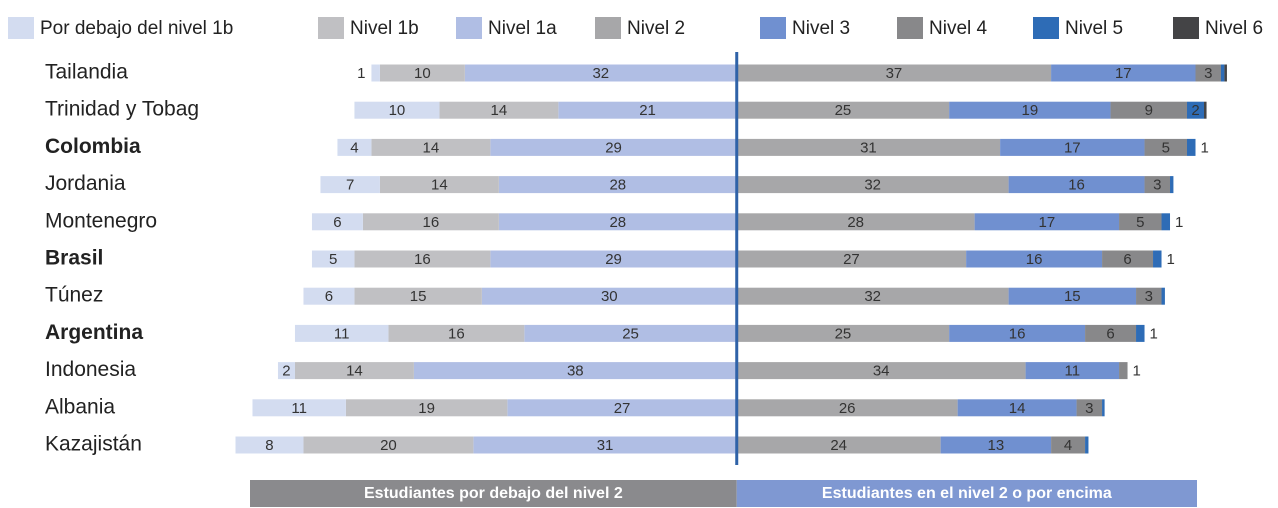  I want to click on value-label: 34, so click(881, 371).